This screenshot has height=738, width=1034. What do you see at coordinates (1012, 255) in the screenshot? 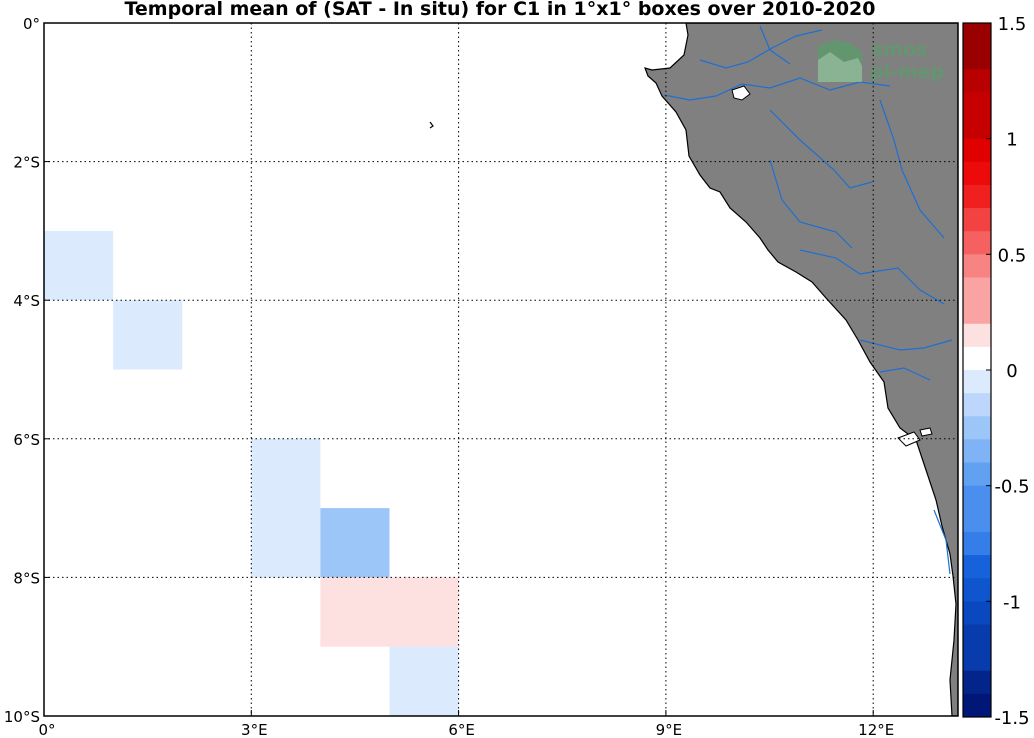
I see `colorbar-tick-label: 0.5` at bounding box center [1012, 255].